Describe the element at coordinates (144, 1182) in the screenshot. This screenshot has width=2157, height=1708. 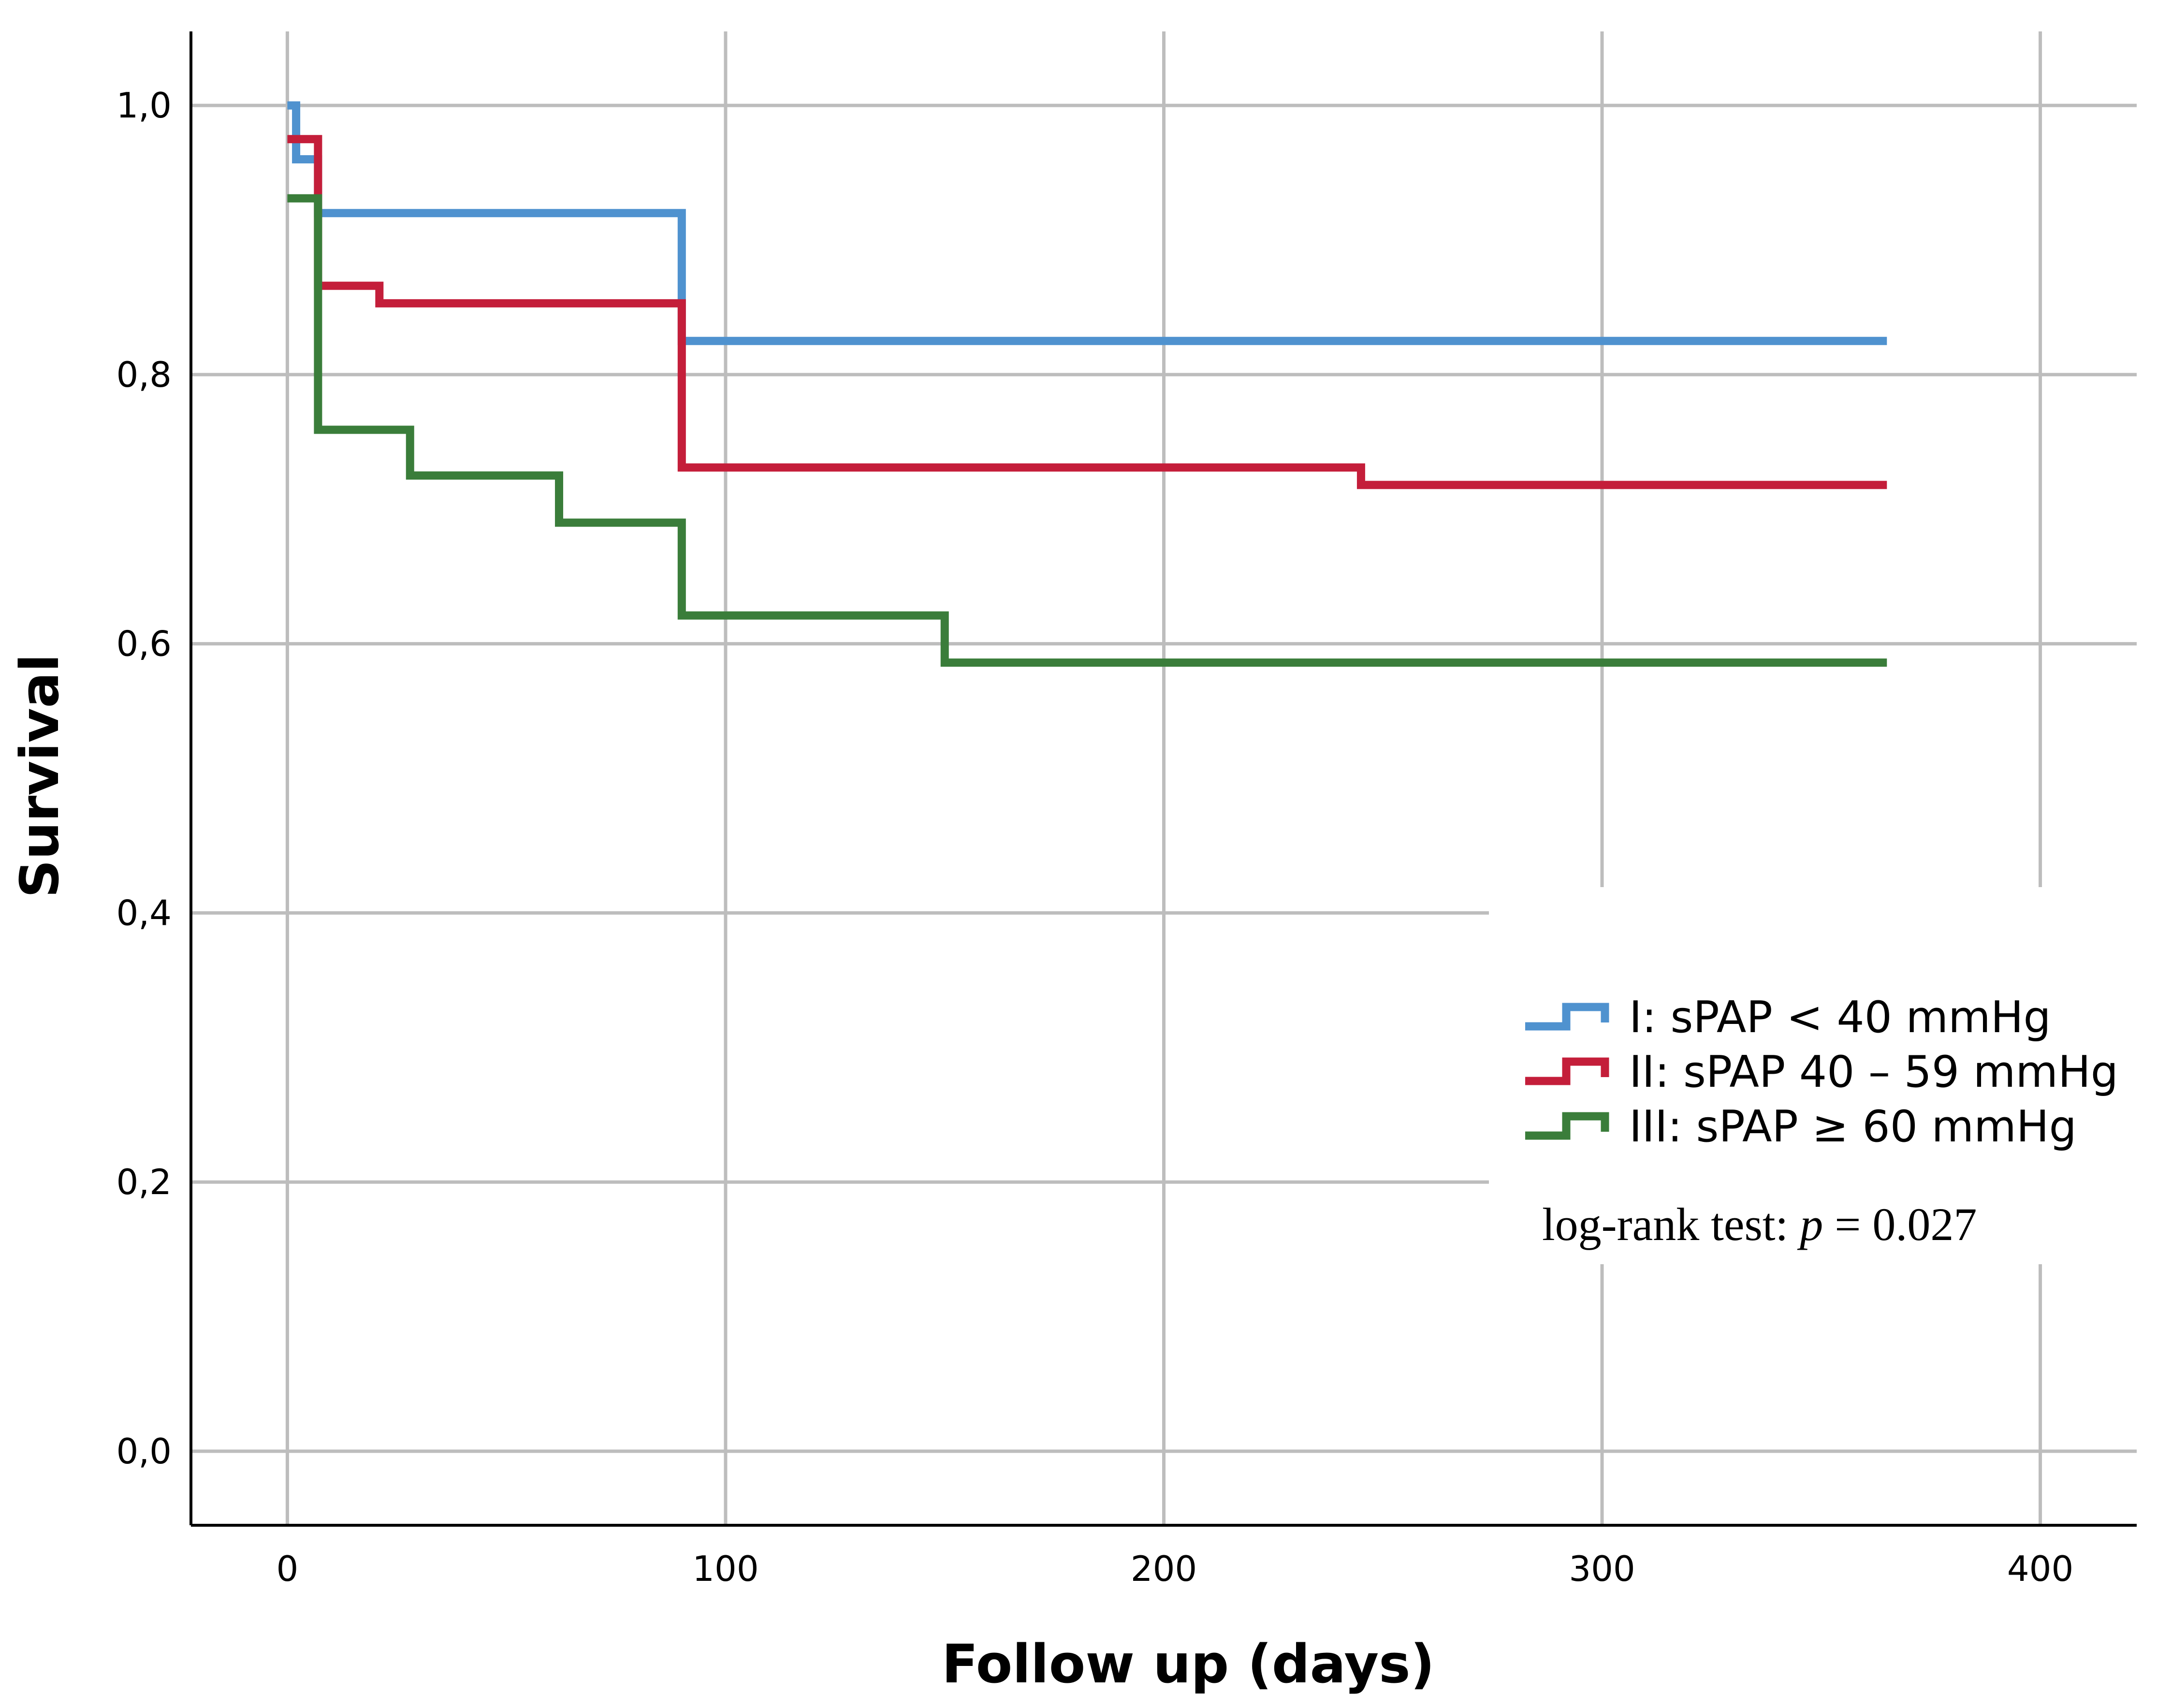
I see `y-tick-label: 0,2` at that location.